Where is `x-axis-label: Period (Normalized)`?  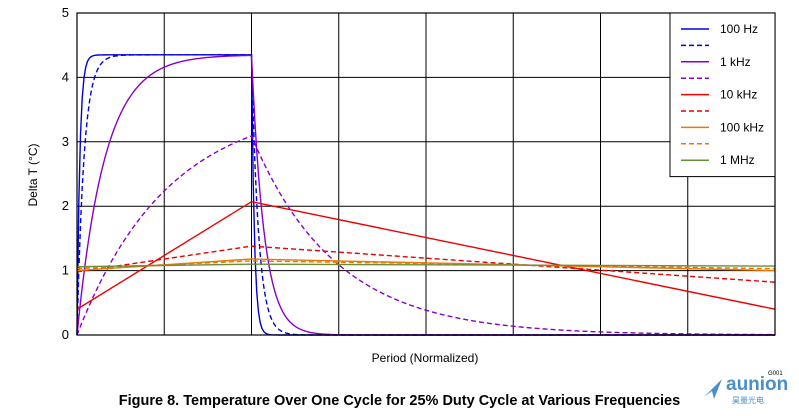
x-axis-label: Period (Normalized) is located at coordinates (425, 358).